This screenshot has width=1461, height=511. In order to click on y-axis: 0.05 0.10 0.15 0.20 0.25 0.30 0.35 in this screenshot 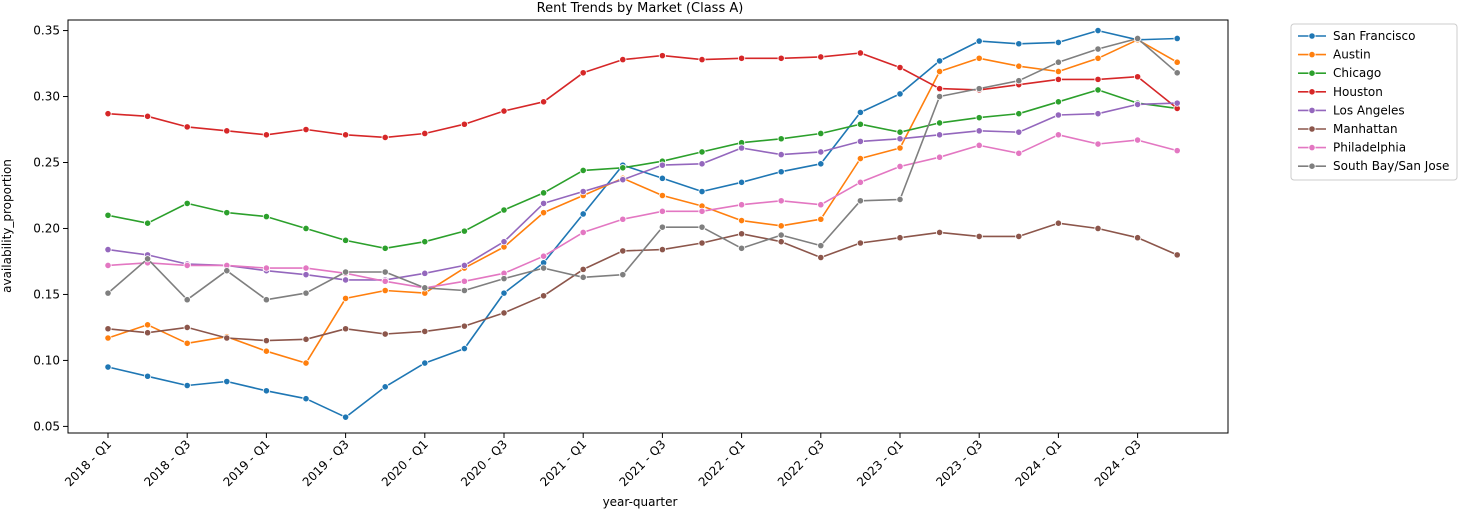, I will do `click(50, 228)`.